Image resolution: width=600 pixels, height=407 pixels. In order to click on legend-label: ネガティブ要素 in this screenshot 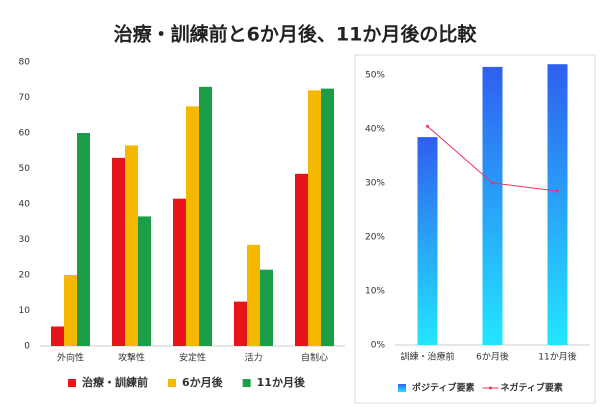, I will do `click(531, 388)`.